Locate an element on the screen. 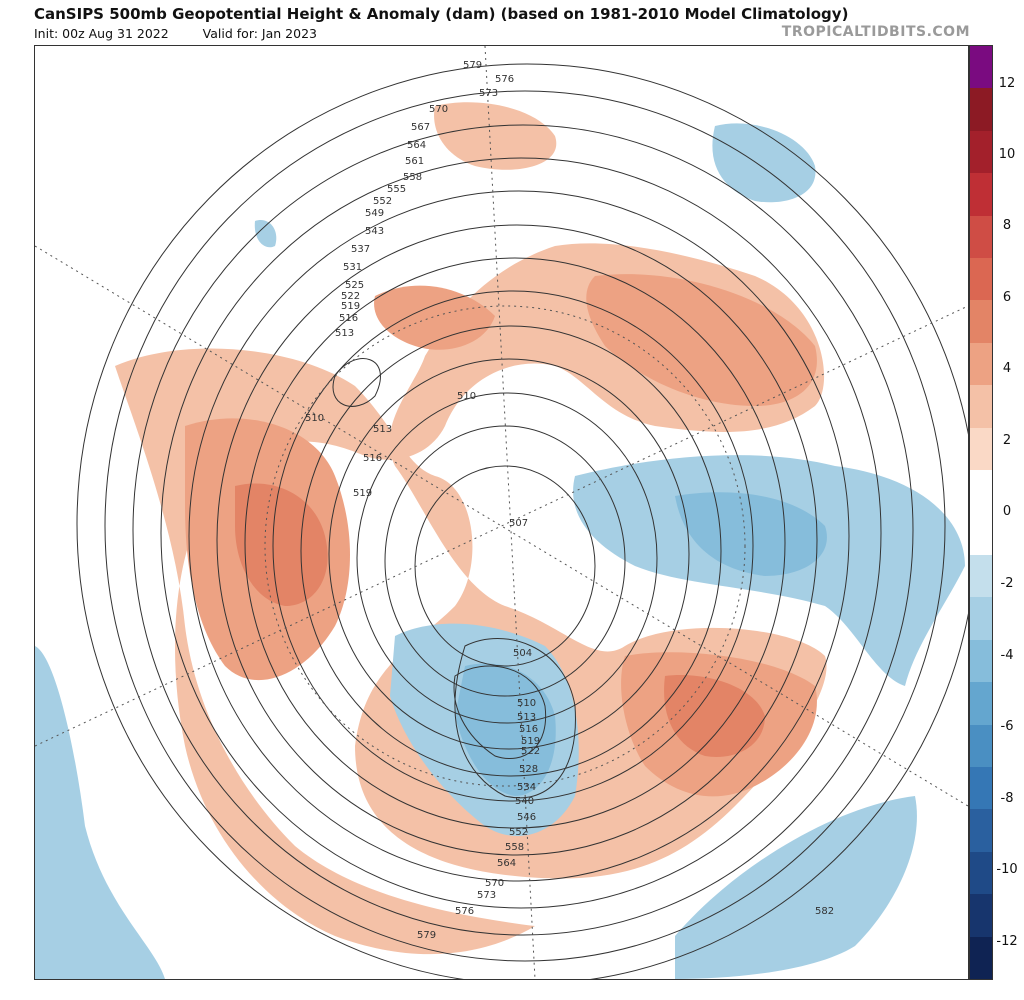 This screenshot has height=1000, width=1024. colorbar-tick: -8 is located at coordinates (1007, 798).